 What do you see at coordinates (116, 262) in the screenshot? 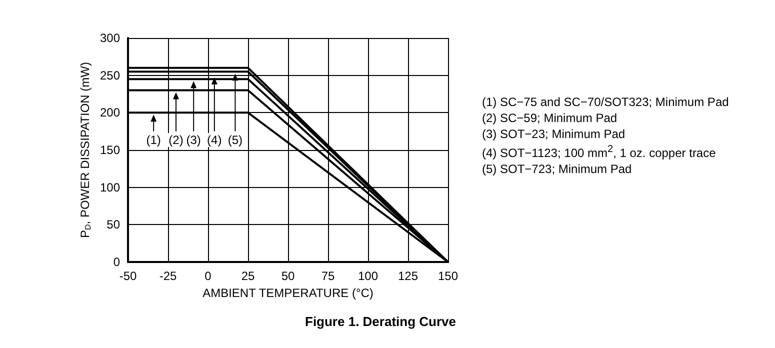
I see `y-tick-label: 0` at bounding box center [116, 262].